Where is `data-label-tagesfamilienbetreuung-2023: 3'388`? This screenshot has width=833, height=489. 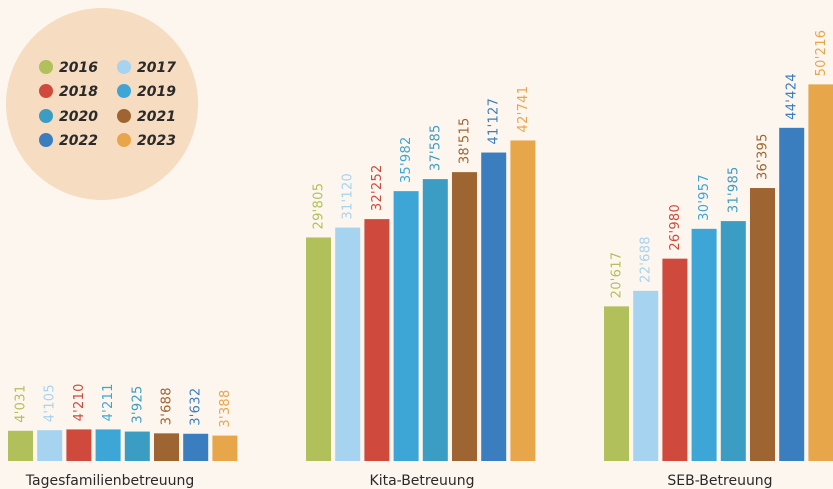 data-label-tagesfamilienbetreuung-2023: 3'388 is located at coordinates (225, 408).